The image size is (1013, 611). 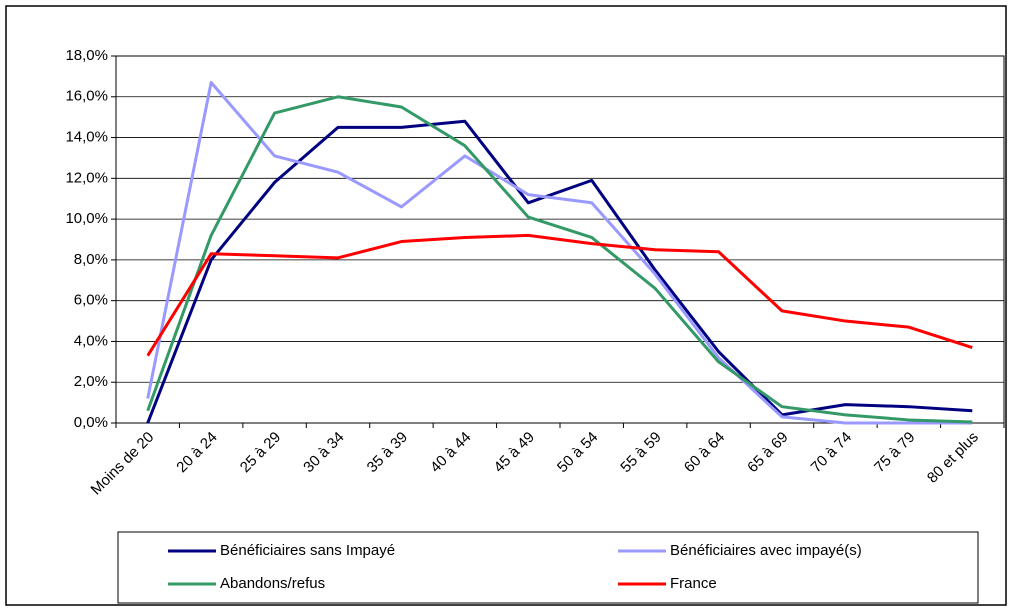 What do you see at coordinates (86, 55) in the screenshot?
I see `y-tick-label: 18,0%` at bounding box center [86, 55].